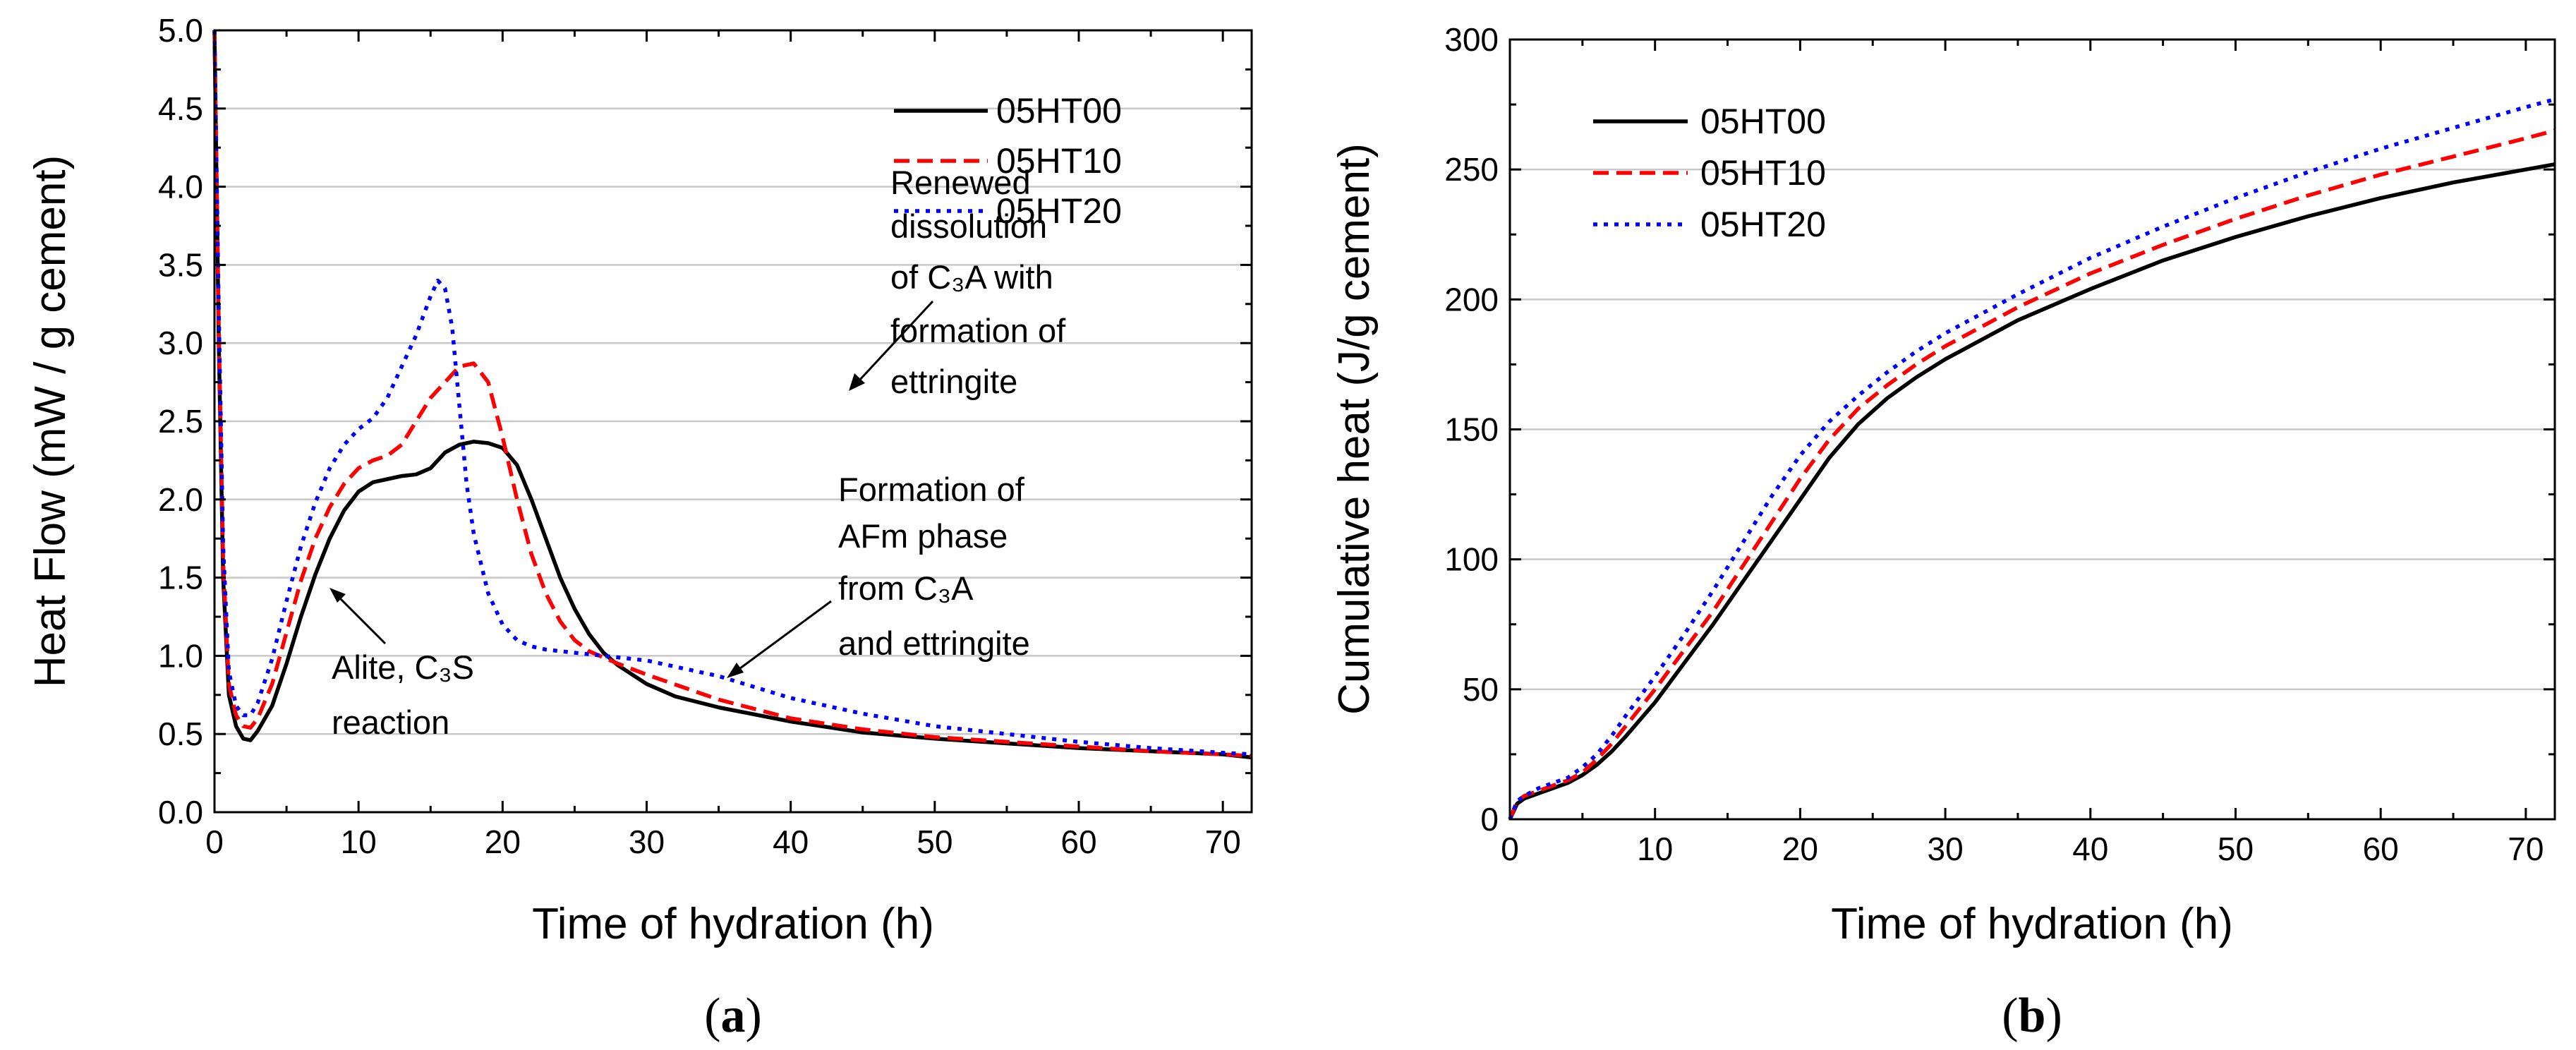  I want to click on annotation-line: from C₃A, so click(906, 588).